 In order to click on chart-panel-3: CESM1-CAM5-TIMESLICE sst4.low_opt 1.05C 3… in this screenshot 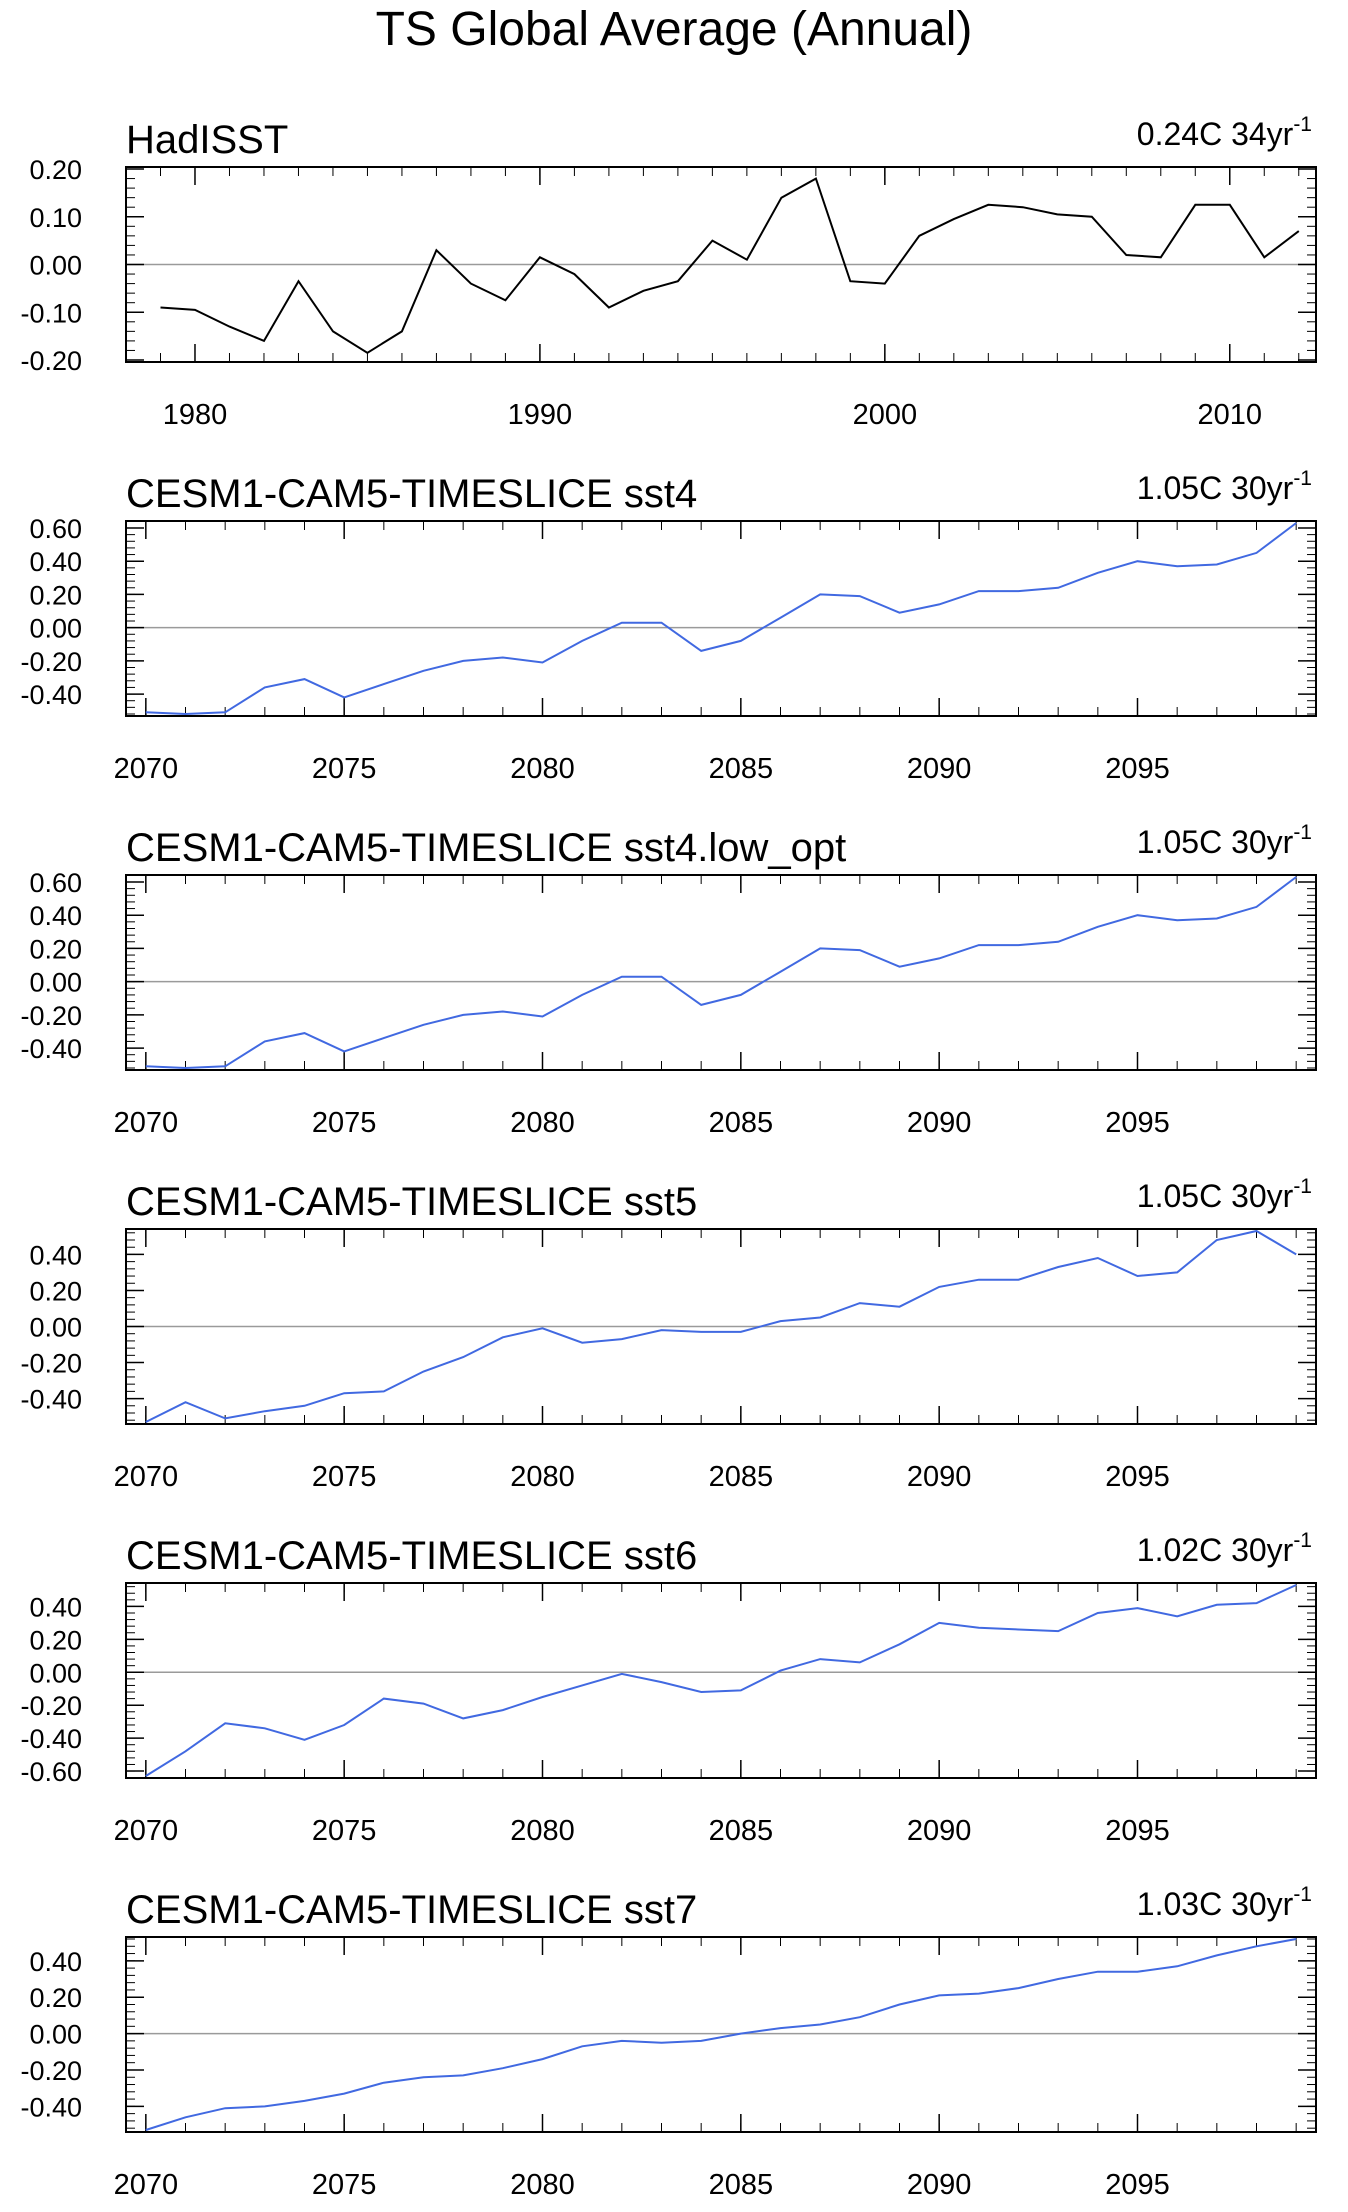, I will do `click(668, 980)`.